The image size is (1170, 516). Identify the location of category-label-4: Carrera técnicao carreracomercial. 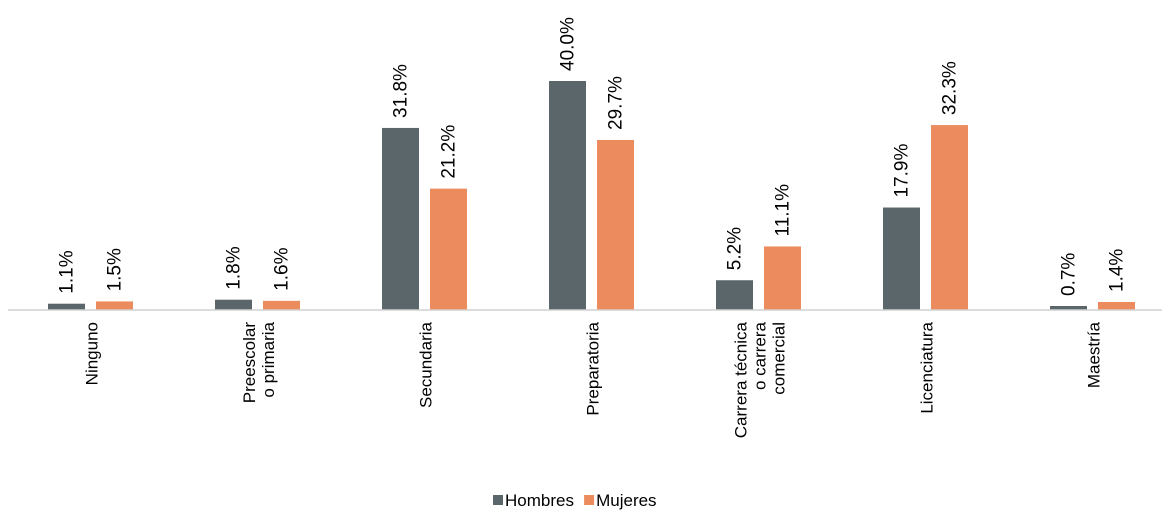
(760, 379).